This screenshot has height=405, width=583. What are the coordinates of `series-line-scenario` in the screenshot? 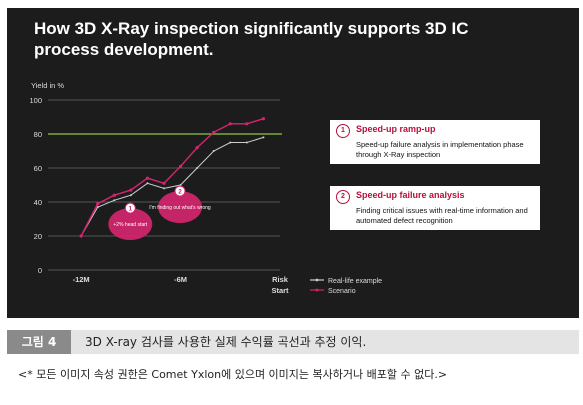 It's located at (172, 177).